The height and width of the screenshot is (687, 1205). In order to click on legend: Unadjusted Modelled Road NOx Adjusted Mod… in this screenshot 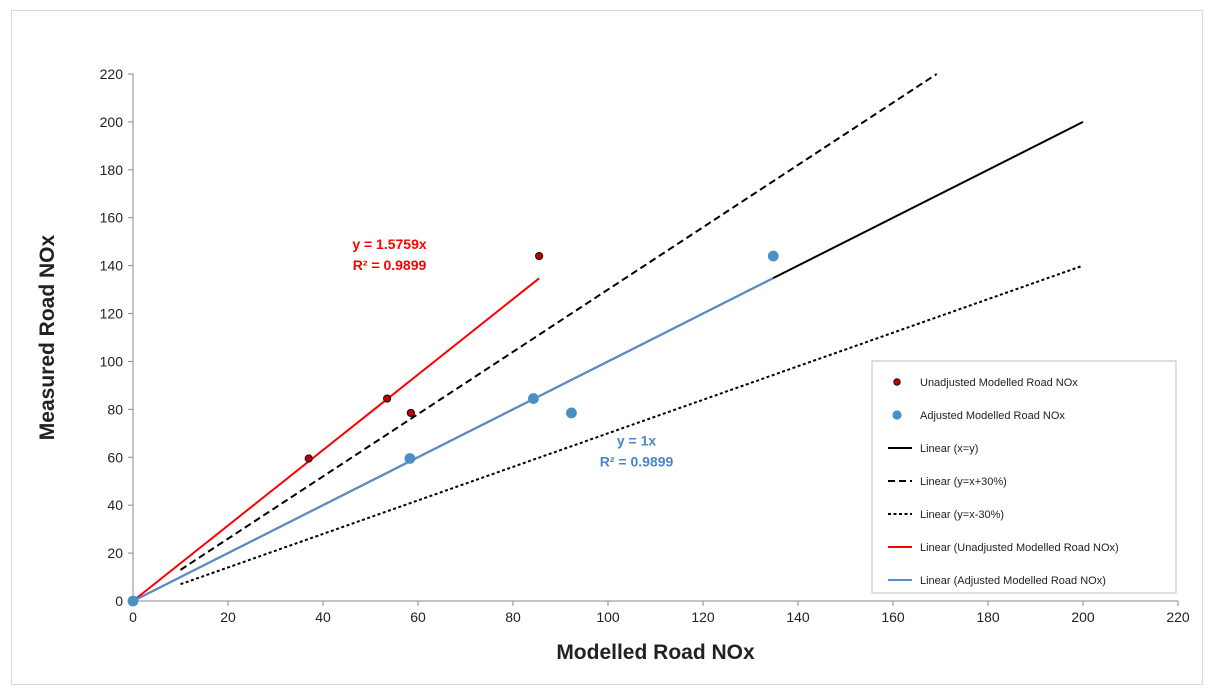, I will do `click(1024, 477)`.